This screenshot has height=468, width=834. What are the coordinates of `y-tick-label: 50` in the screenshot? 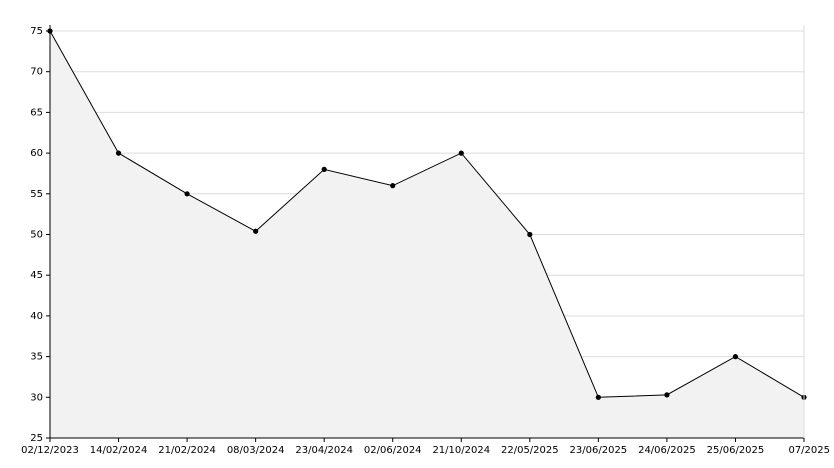 It's located at (36, 235).